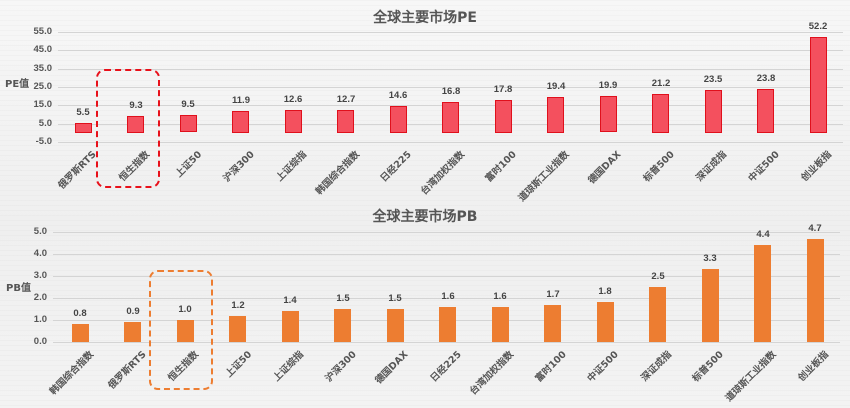 The height and width of the screenshot is (408, 850). I want to click on data-label: 4.7, so click(815, 228).